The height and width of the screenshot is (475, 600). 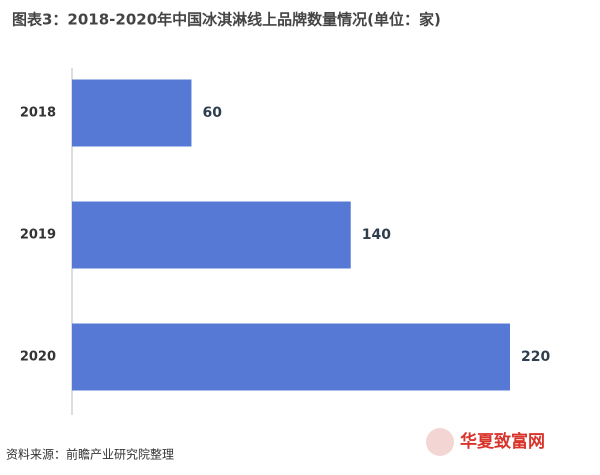 What do you see at coordinates (535, 357) in the screenshot?
I see `data-label: 220` at bounding box center [535, 357].